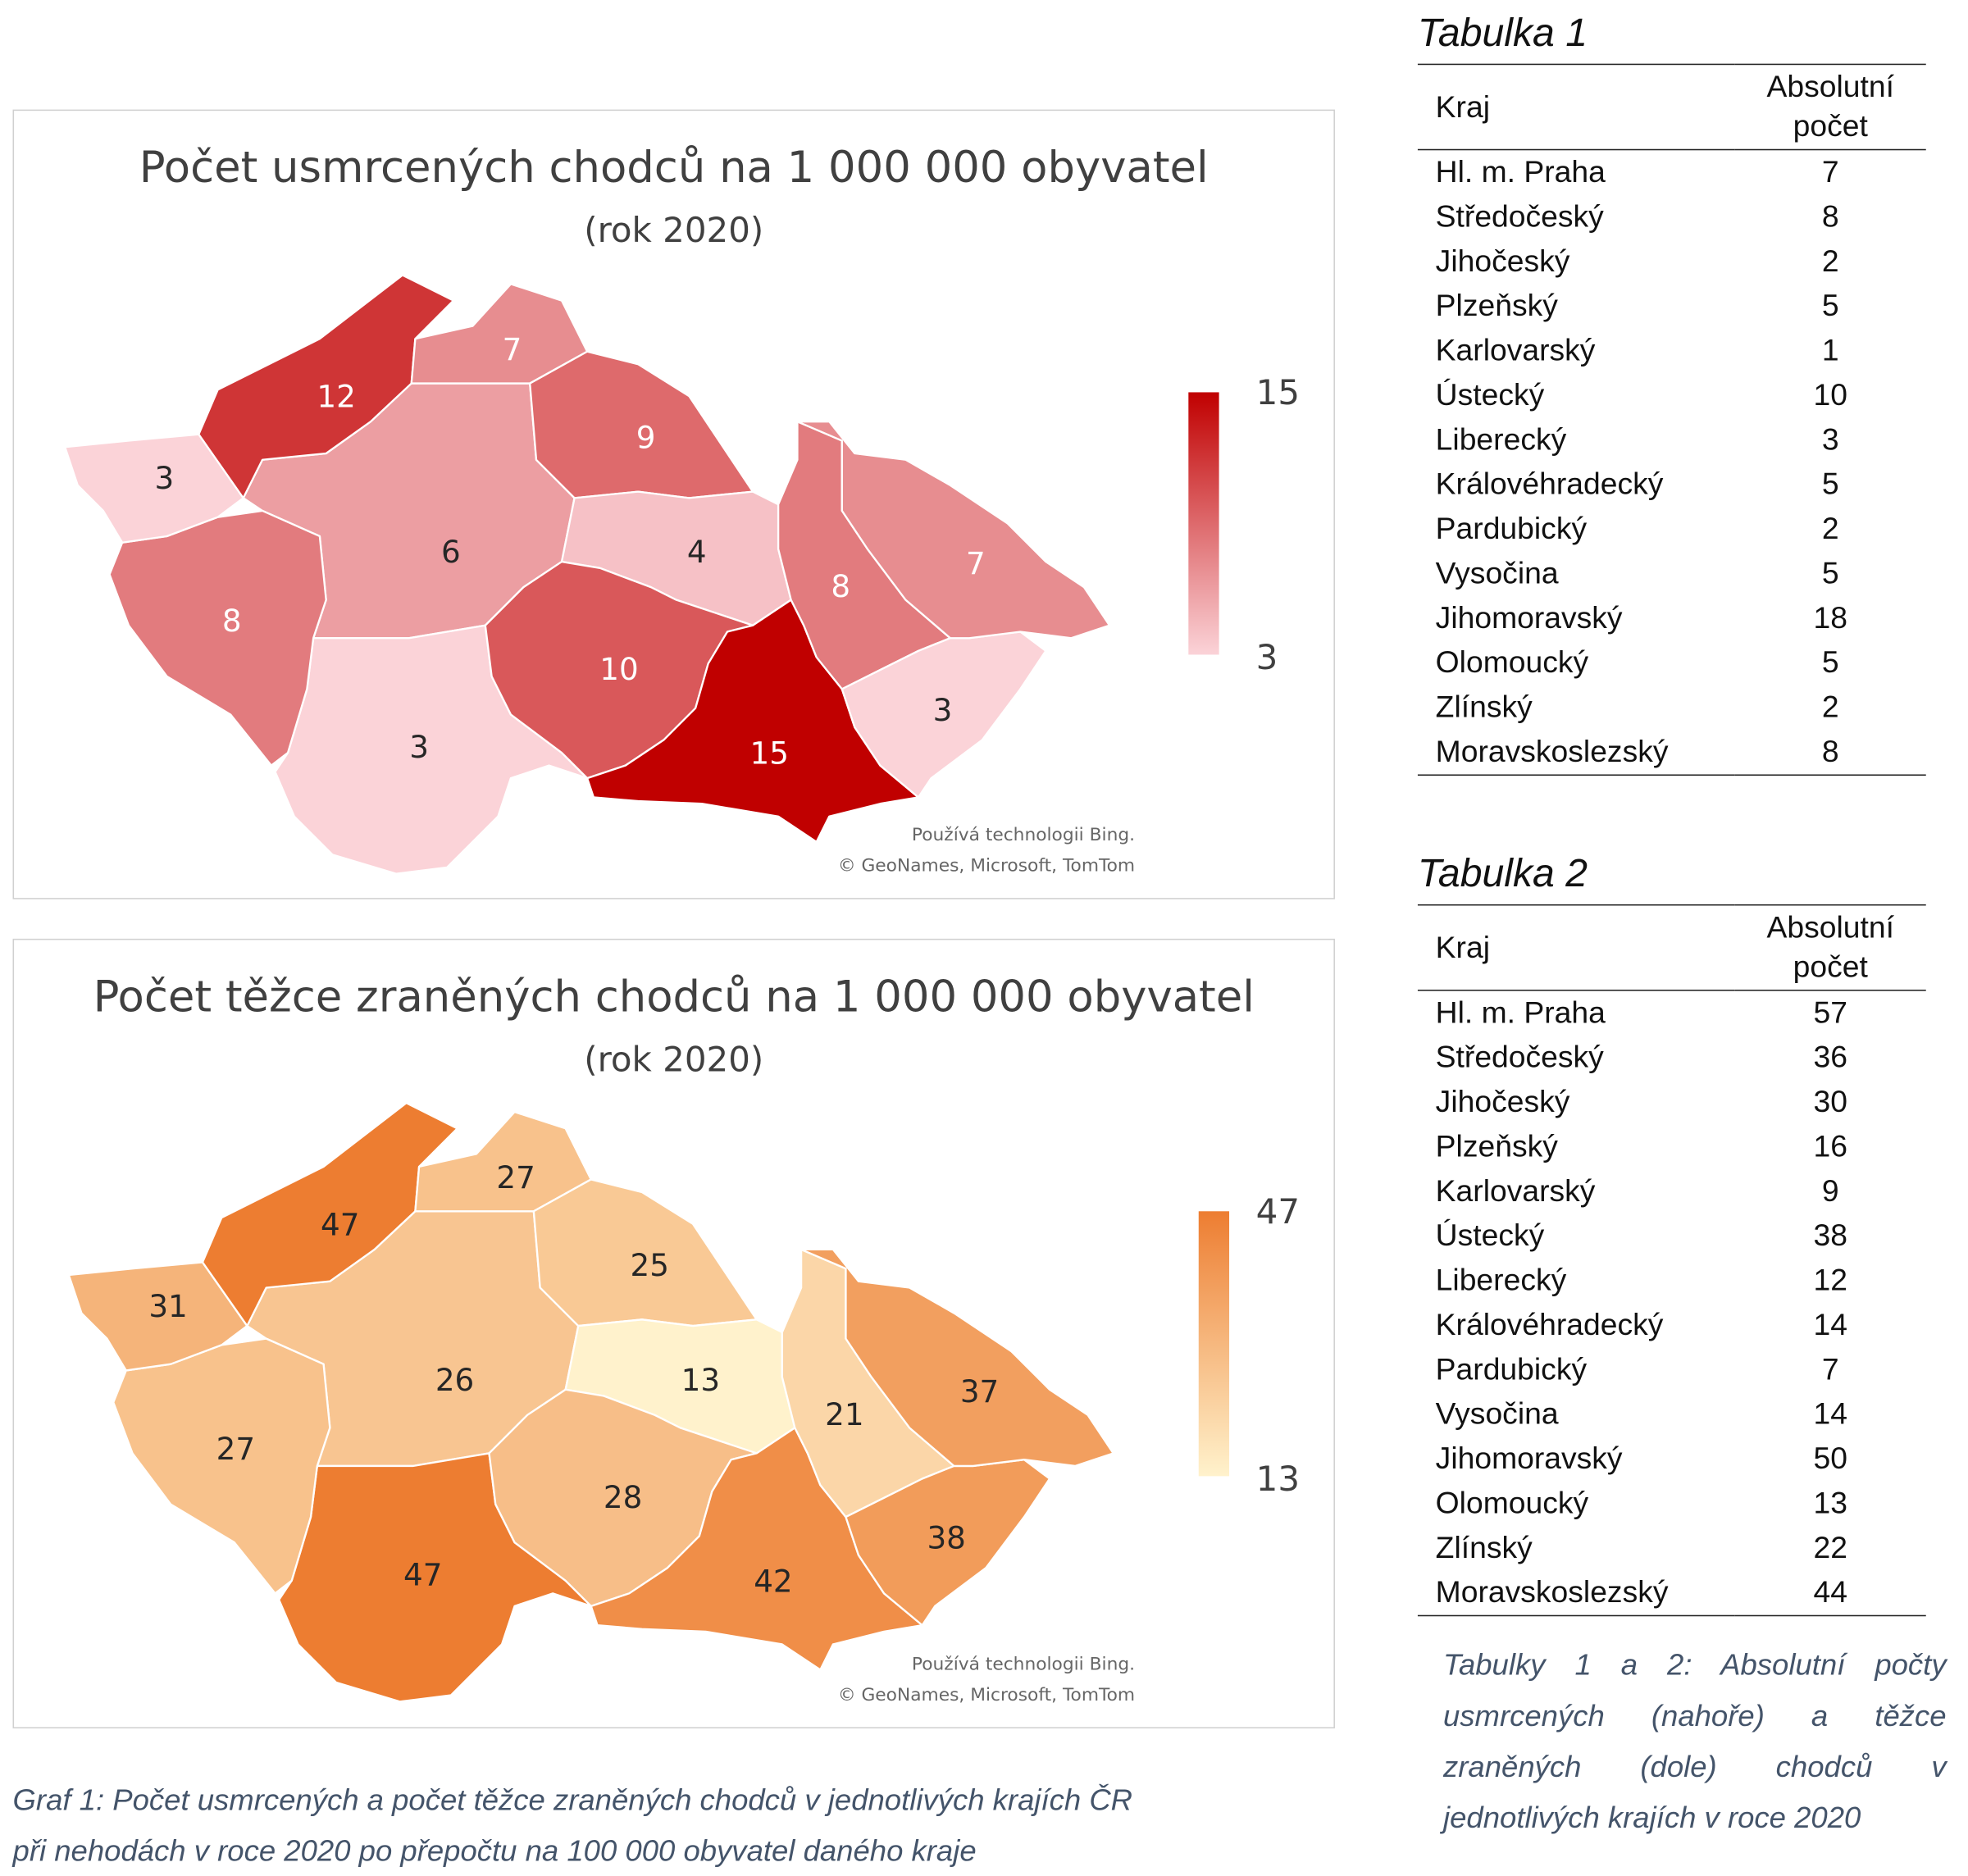  What do you see at coordinates (1672, 574) in the screenshot?
I see `table-row: Vysočina 5` at bounding box center [1672, 574].